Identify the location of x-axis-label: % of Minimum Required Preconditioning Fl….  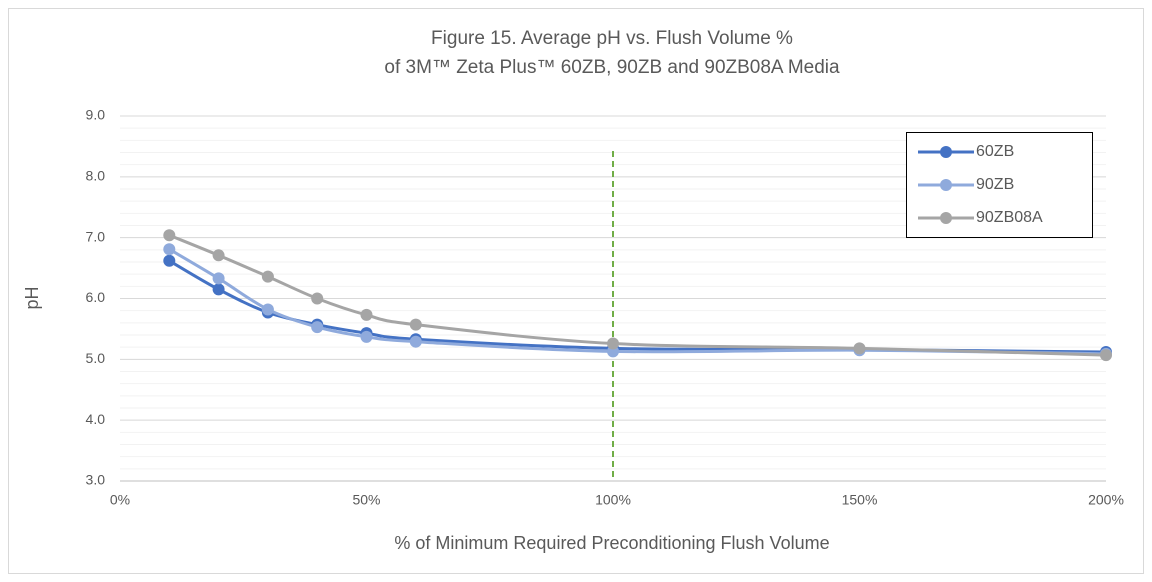
(611, 543).